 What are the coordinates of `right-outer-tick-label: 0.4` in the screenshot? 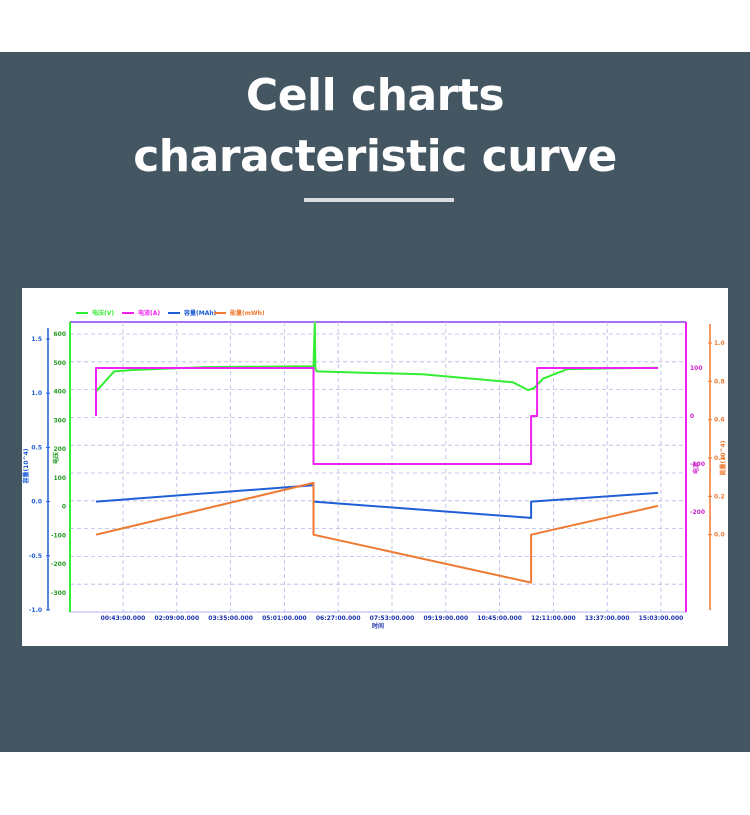 It's located at (719, 458).